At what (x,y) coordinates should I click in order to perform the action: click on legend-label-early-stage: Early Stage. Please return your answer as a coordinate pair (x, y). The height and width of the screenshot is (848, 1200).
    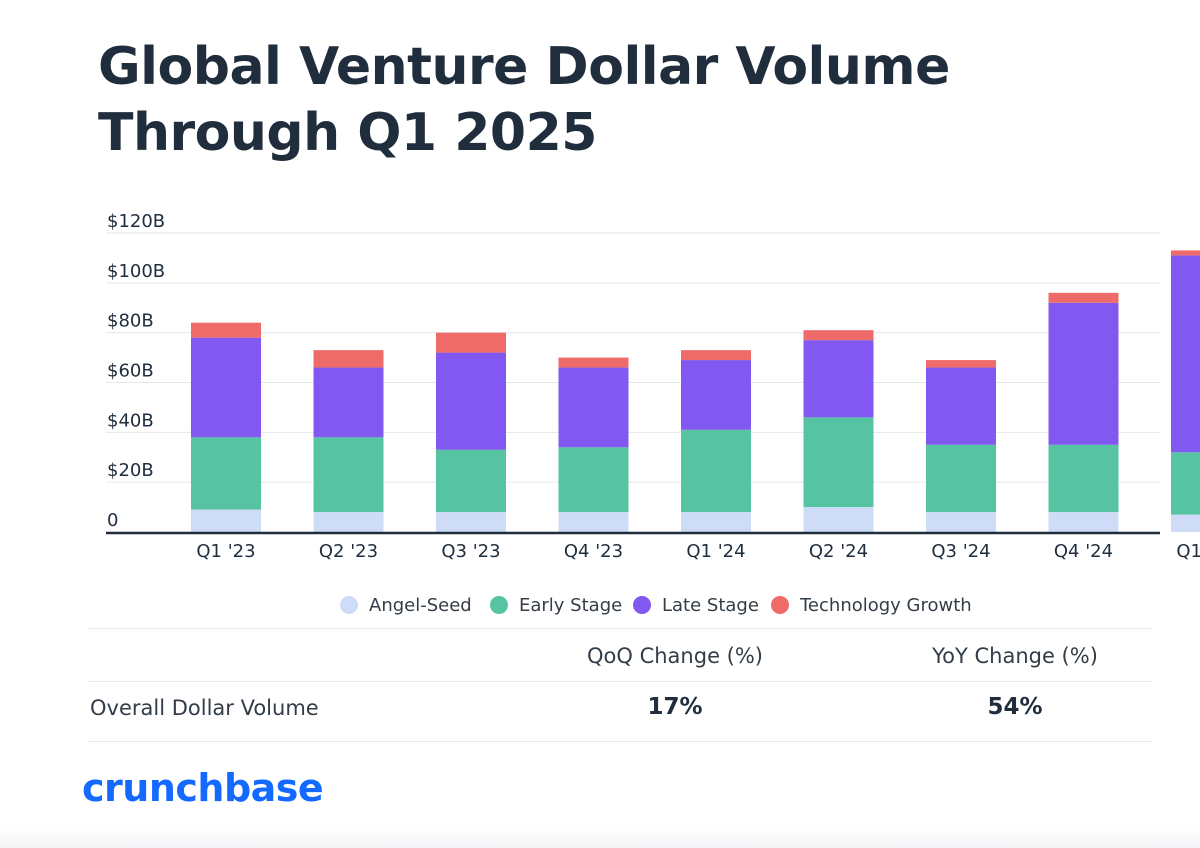
    Looking at the image, I should click on (570, 605).